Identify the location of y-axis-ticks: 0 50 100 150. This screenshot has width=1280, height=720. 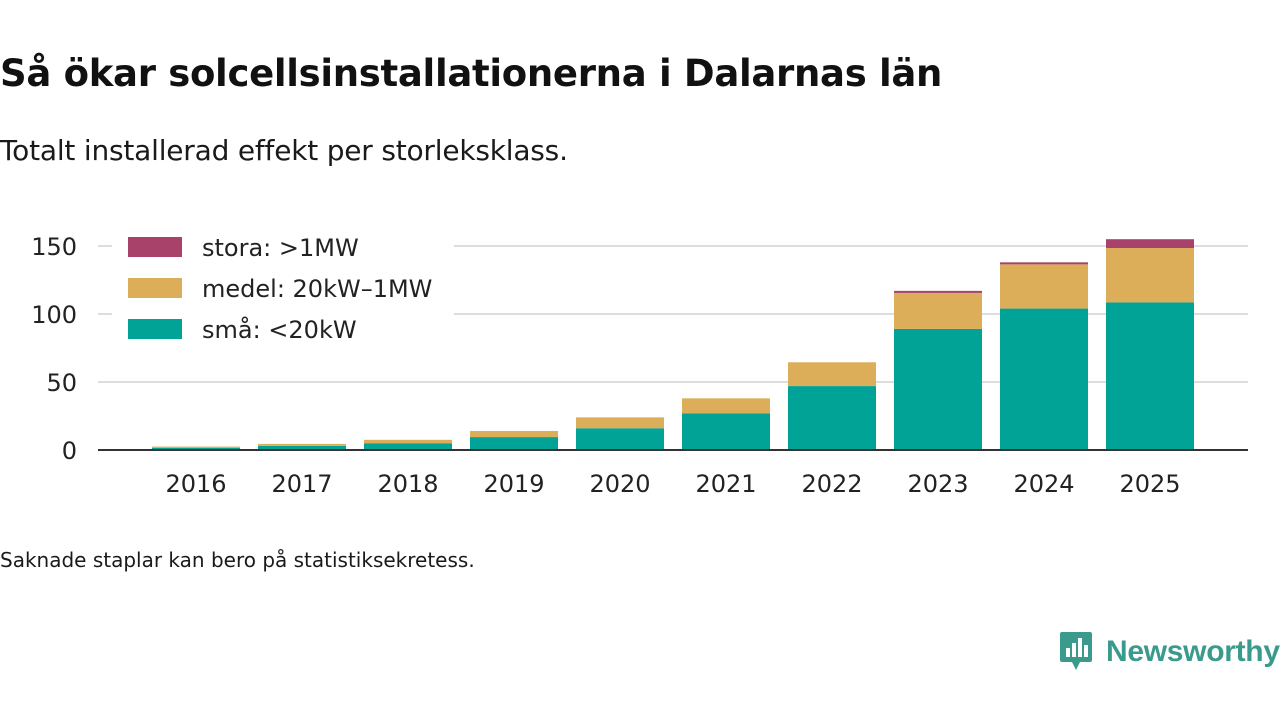
(54, 349).